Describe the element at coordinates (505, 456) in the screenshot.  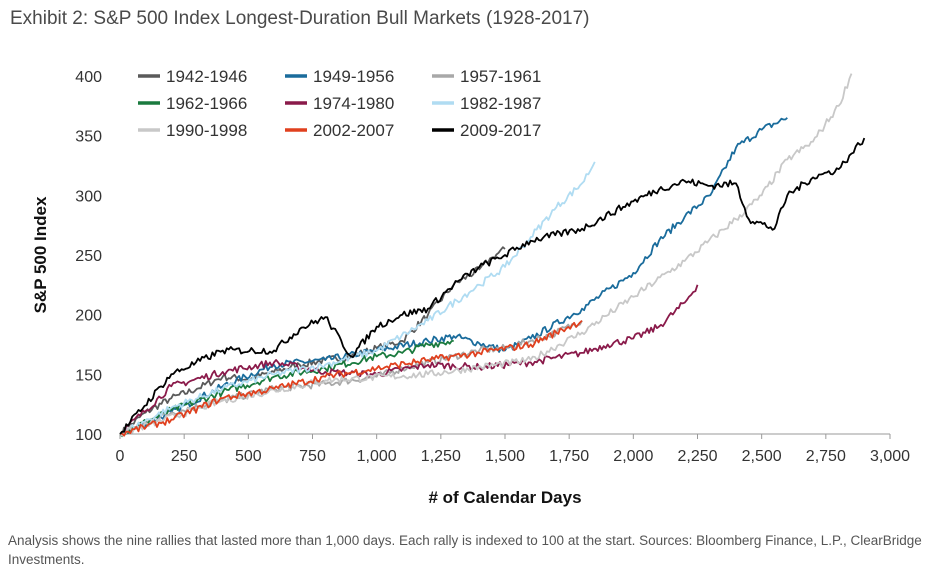
I see `x-tick-label: 1,500` at that location.